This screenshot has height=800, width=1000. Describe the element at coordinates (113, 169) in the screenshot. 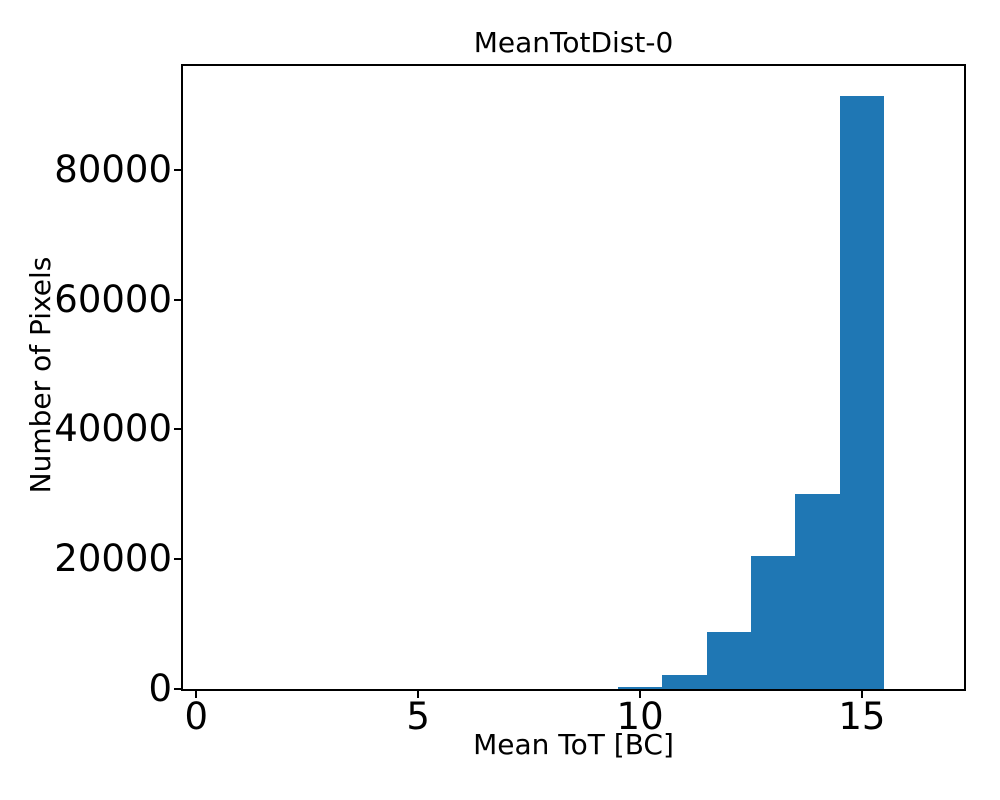

I see `y-tick-label: 80000` at that location.